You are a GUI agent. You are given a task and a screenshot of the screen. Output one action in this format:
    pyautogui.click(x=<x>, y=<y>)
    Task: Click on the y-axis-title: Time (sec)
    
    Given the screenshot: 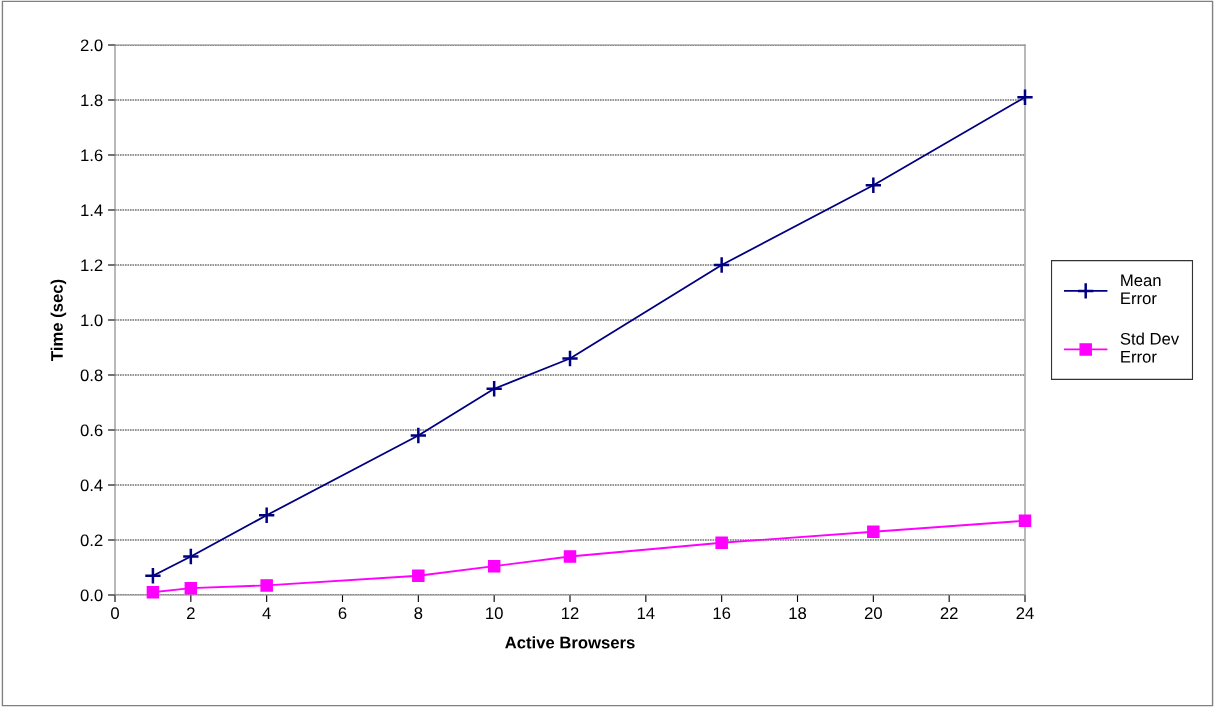 What is the action you would take?
    pyautogui.click(x=58, y=320)
    